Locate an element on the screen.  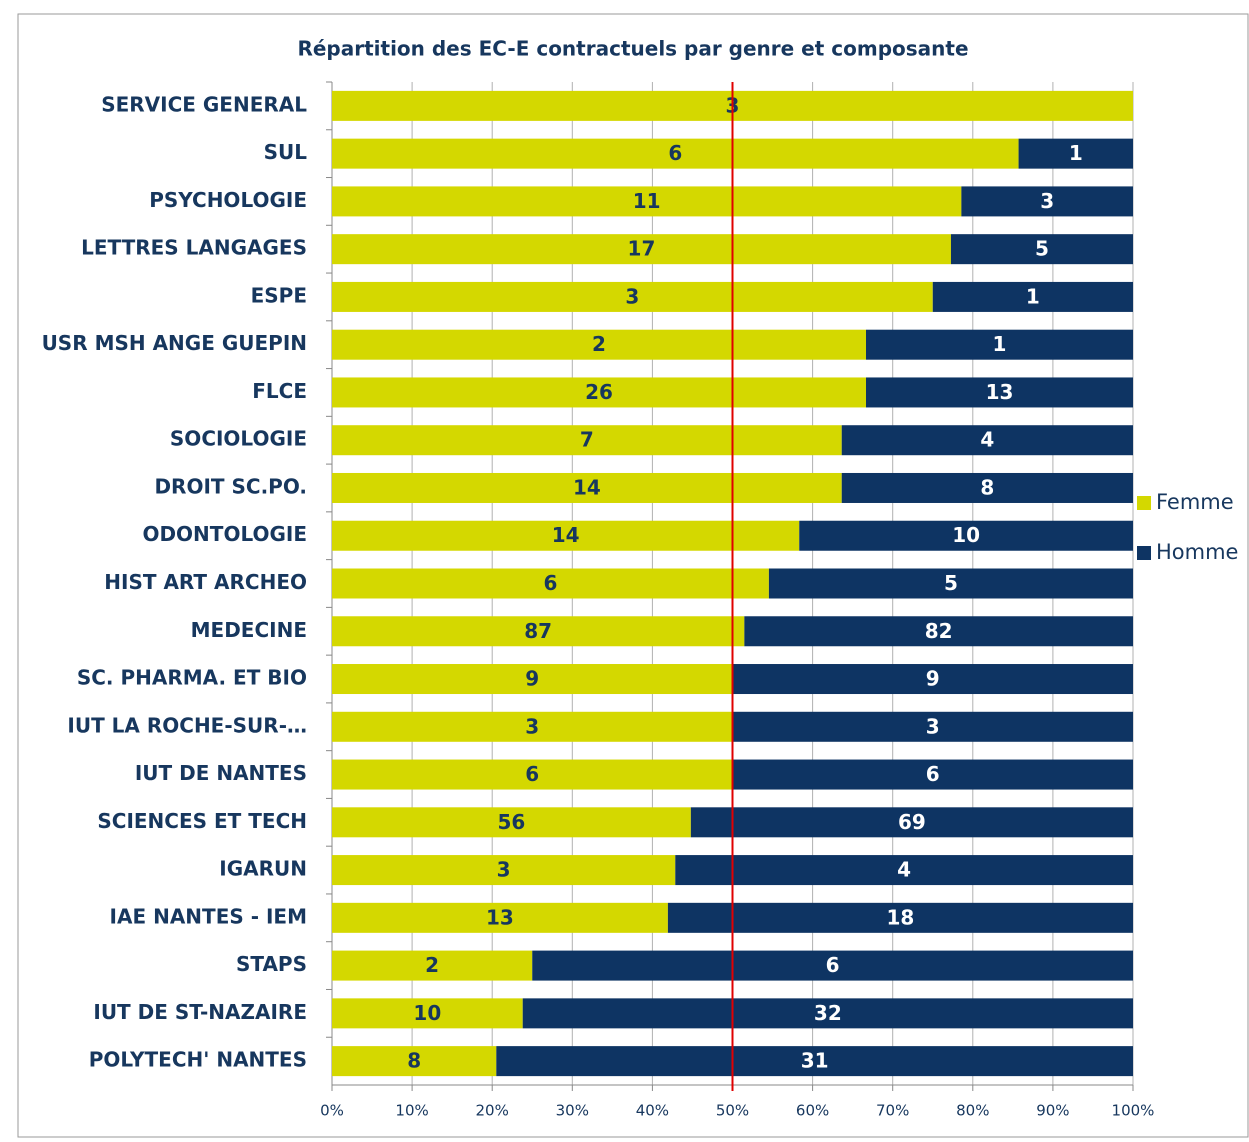
x-tick-label: 0% is located at coordinates (332, 1111).